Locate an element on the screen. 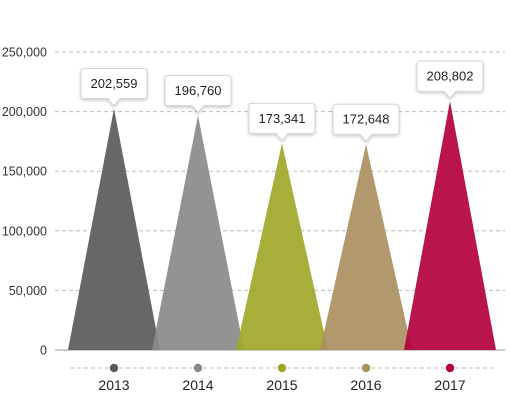  data-label: 173,341 is located at coordinates (282, 118).